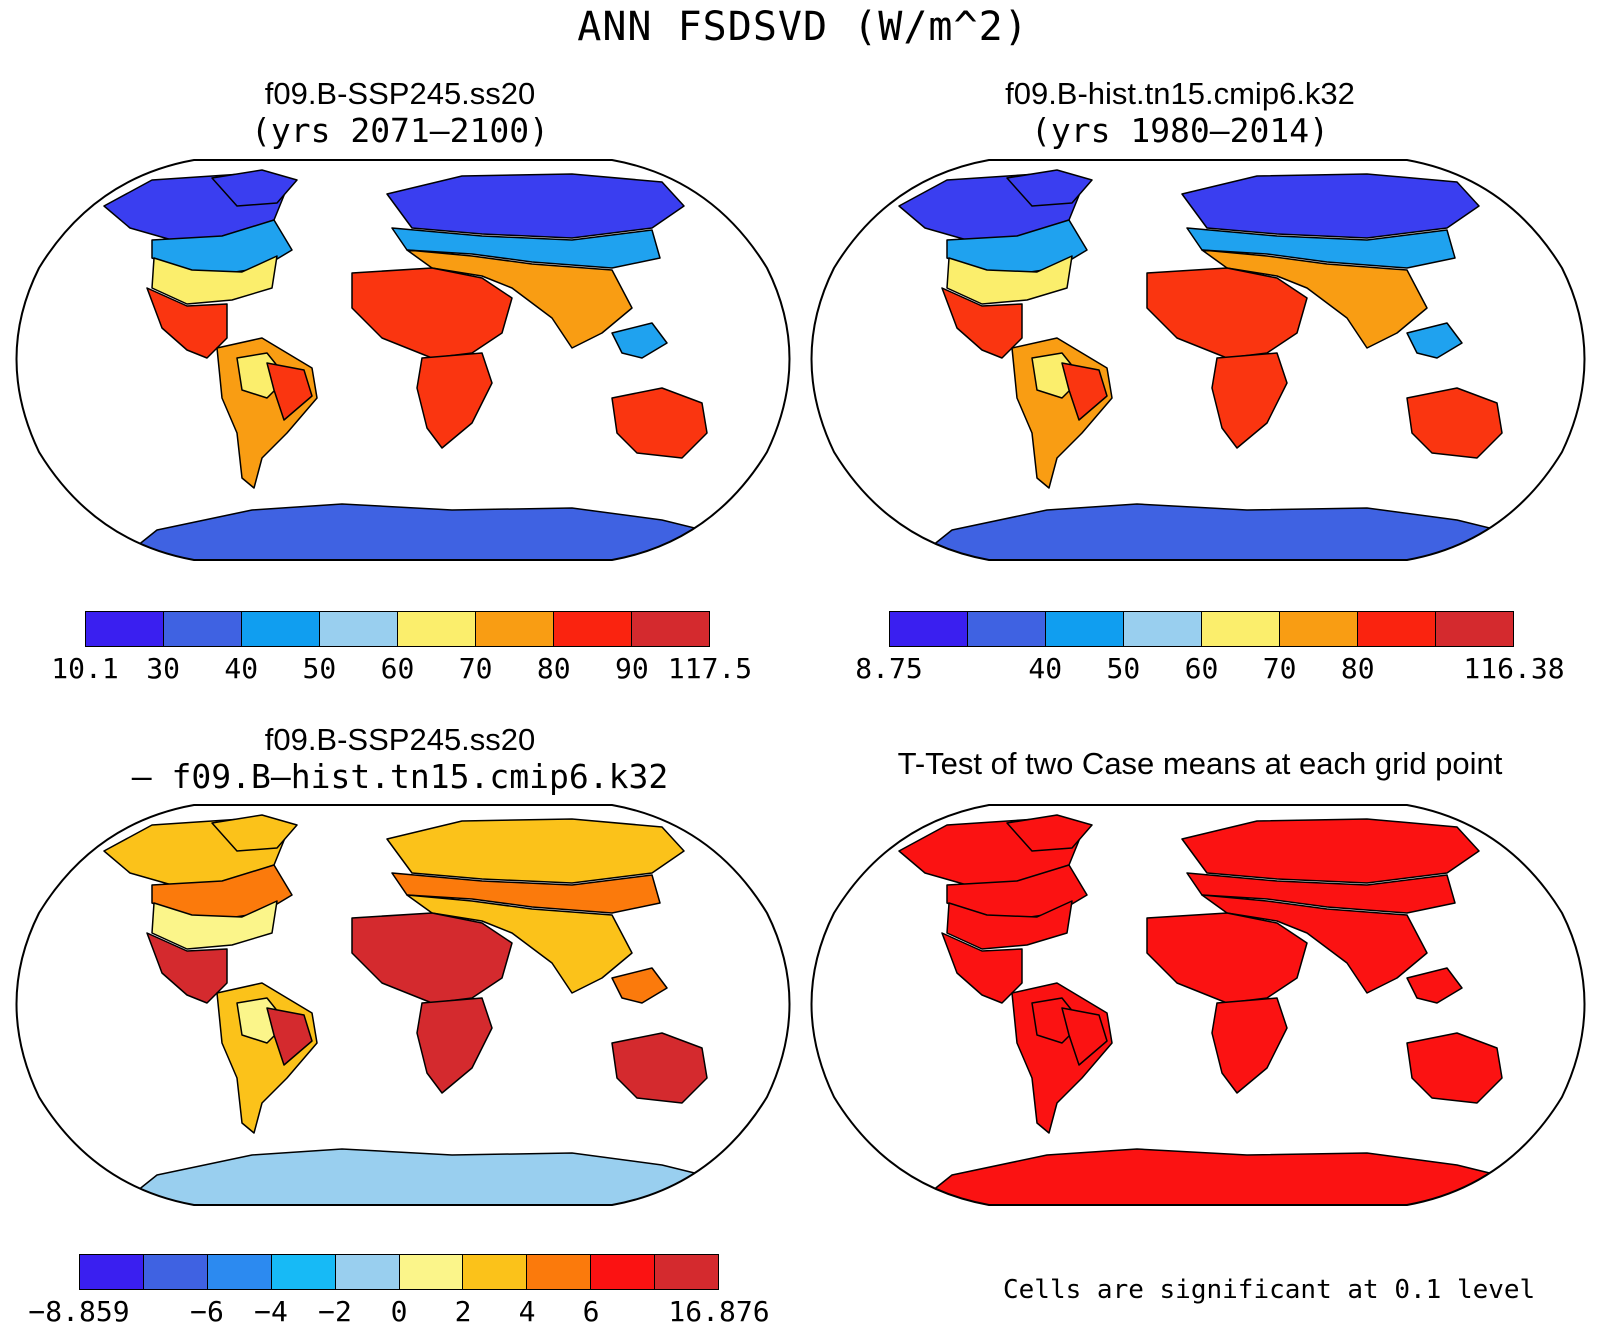 The image size is (1606, 1328). Describe the element at coordinates (632, 668) in the screenshot. I see `colorbar-tick-label: 90` at that location.